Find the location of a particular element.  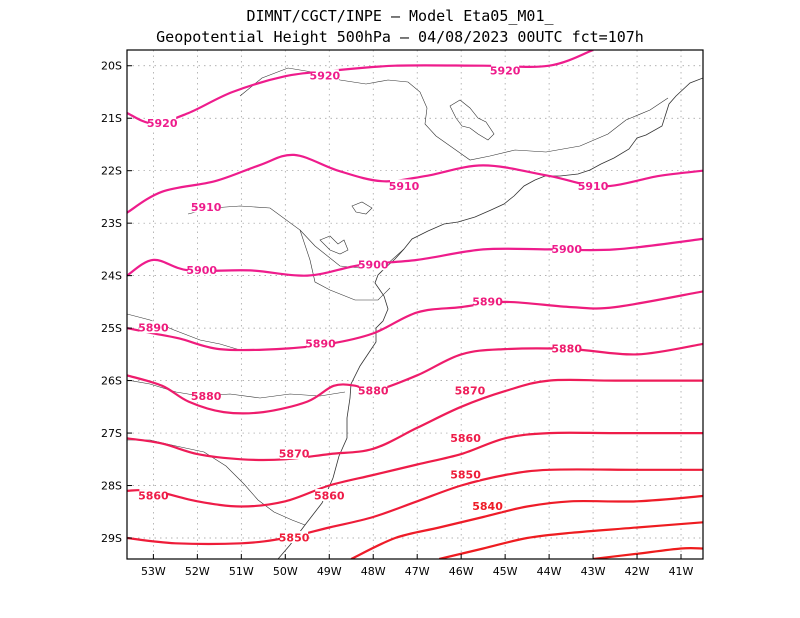

lon-tick-label: 51W is located at coordinates (241, 571).